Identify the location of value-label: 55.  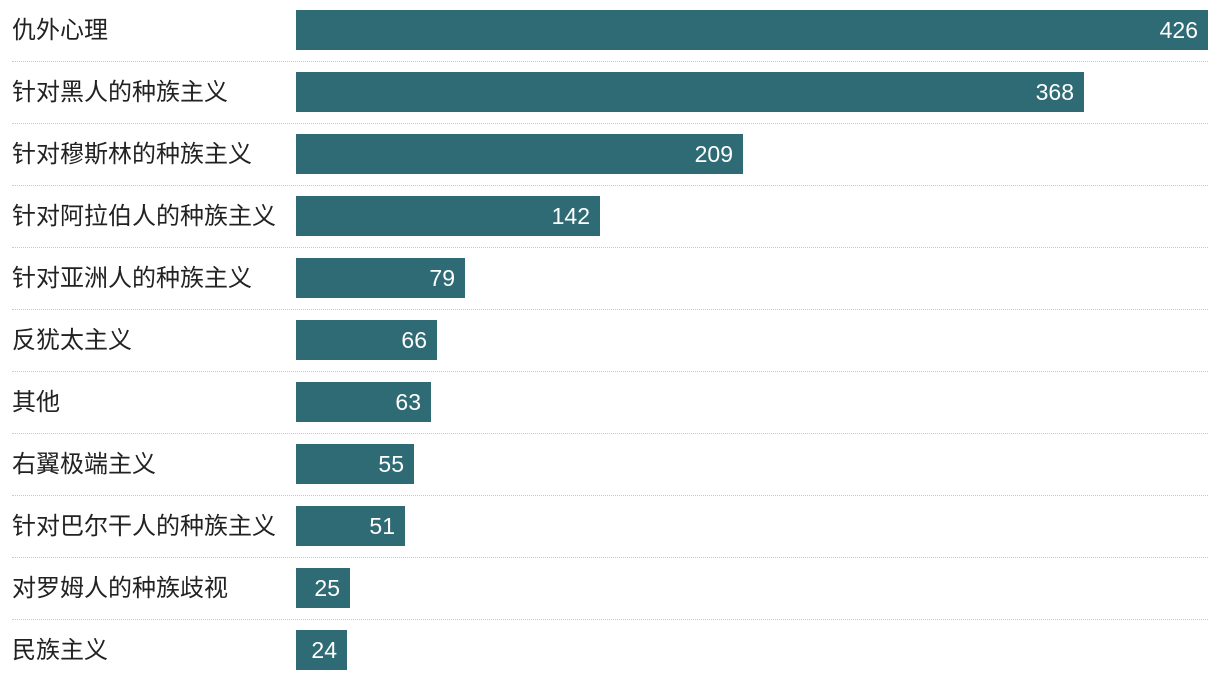
(391, 464).